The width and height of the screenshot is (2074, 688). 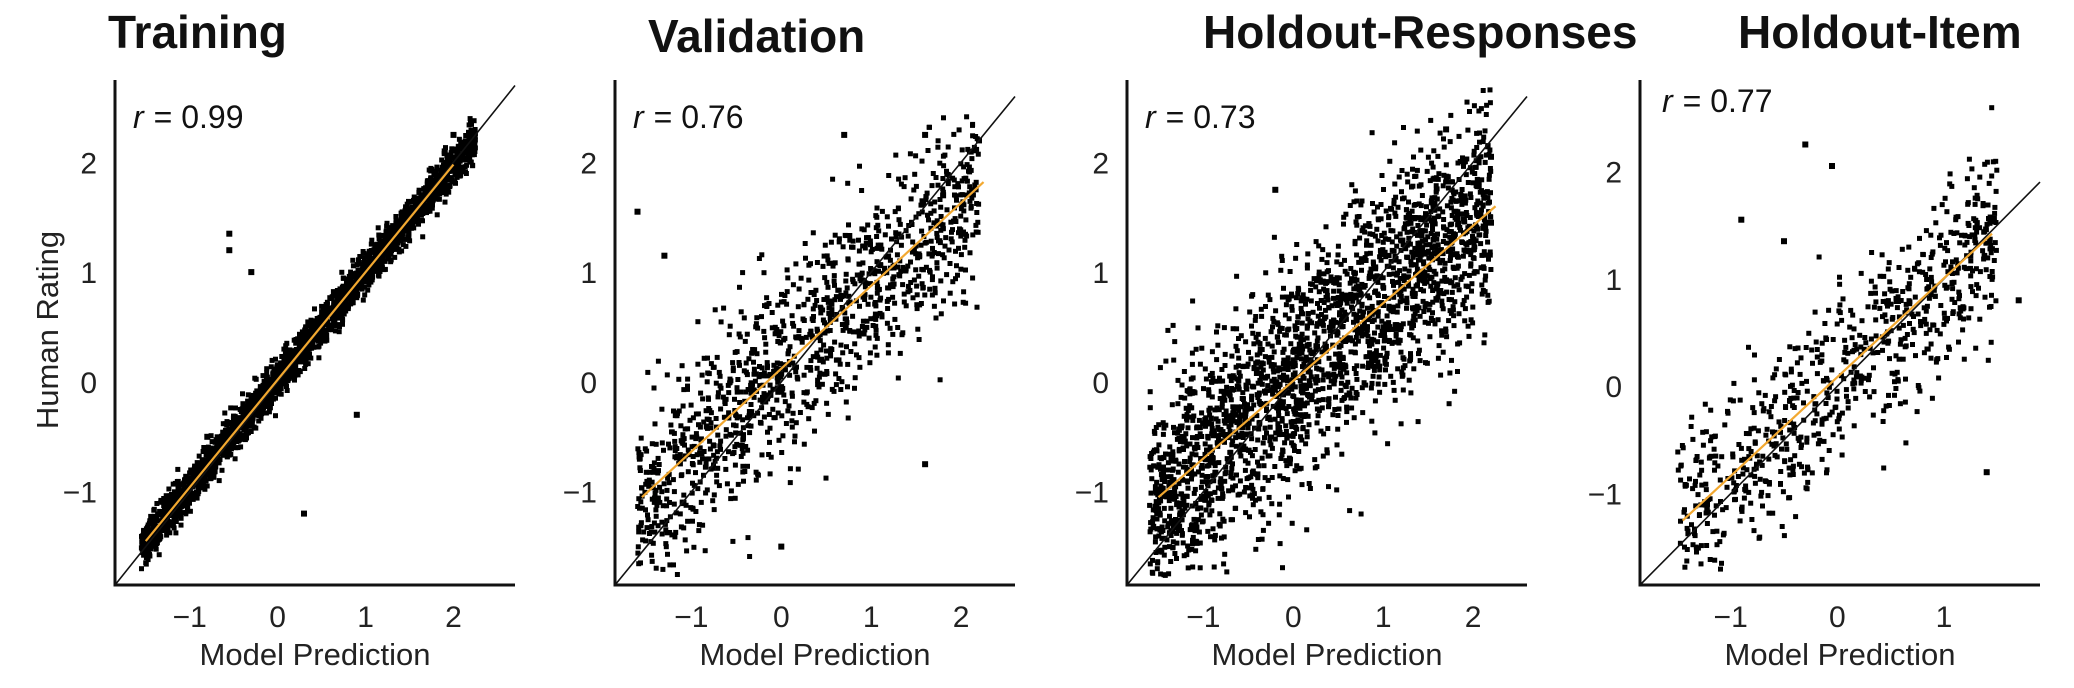 What do you see at coordinates (88, 383) in the screenshot?
I see `y-tick-label: 0` at bounding box center [88, 383].